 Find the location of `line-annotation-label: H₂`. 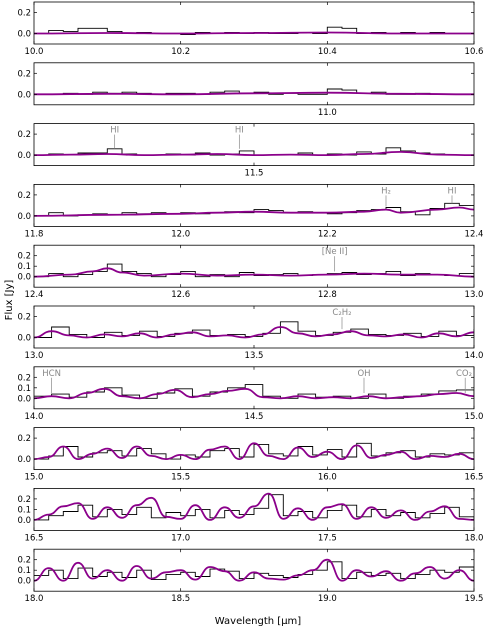

line-annotation-label: H₂ is located at coordinates (386, 191).